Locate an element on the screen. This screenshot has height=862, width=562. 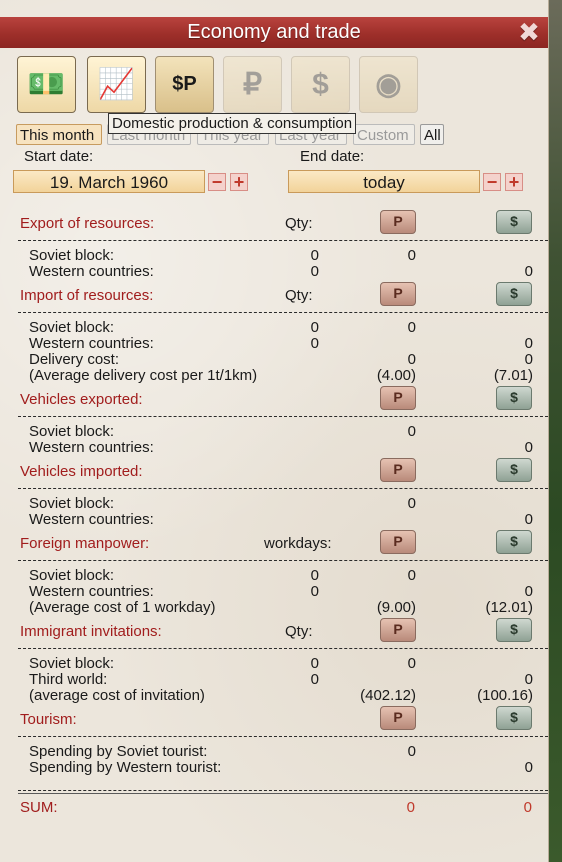
range-all-button: All is located at coordinates (432, 134).